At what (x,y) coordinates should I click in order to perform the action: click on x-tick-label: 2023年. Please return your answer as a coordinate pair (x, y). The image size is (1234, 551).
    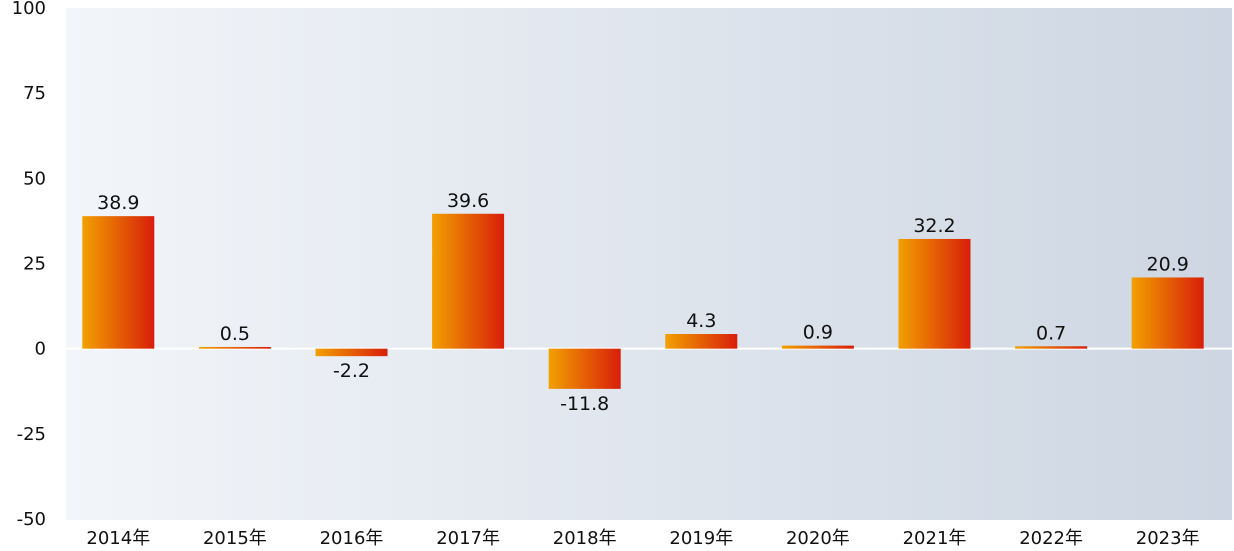
    Looking at the image, I should click on (1168, 538).